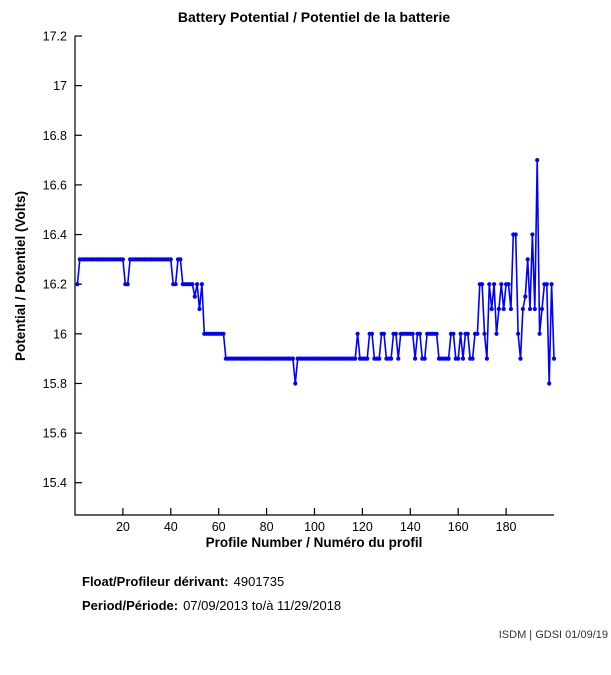 Image resolution: width=611 pixels, height=675 pixels. What do you see at coordinates (55, 384) in the screenshot?
I see `y-tick-label: 15.8` at bounding box center [55, 384].